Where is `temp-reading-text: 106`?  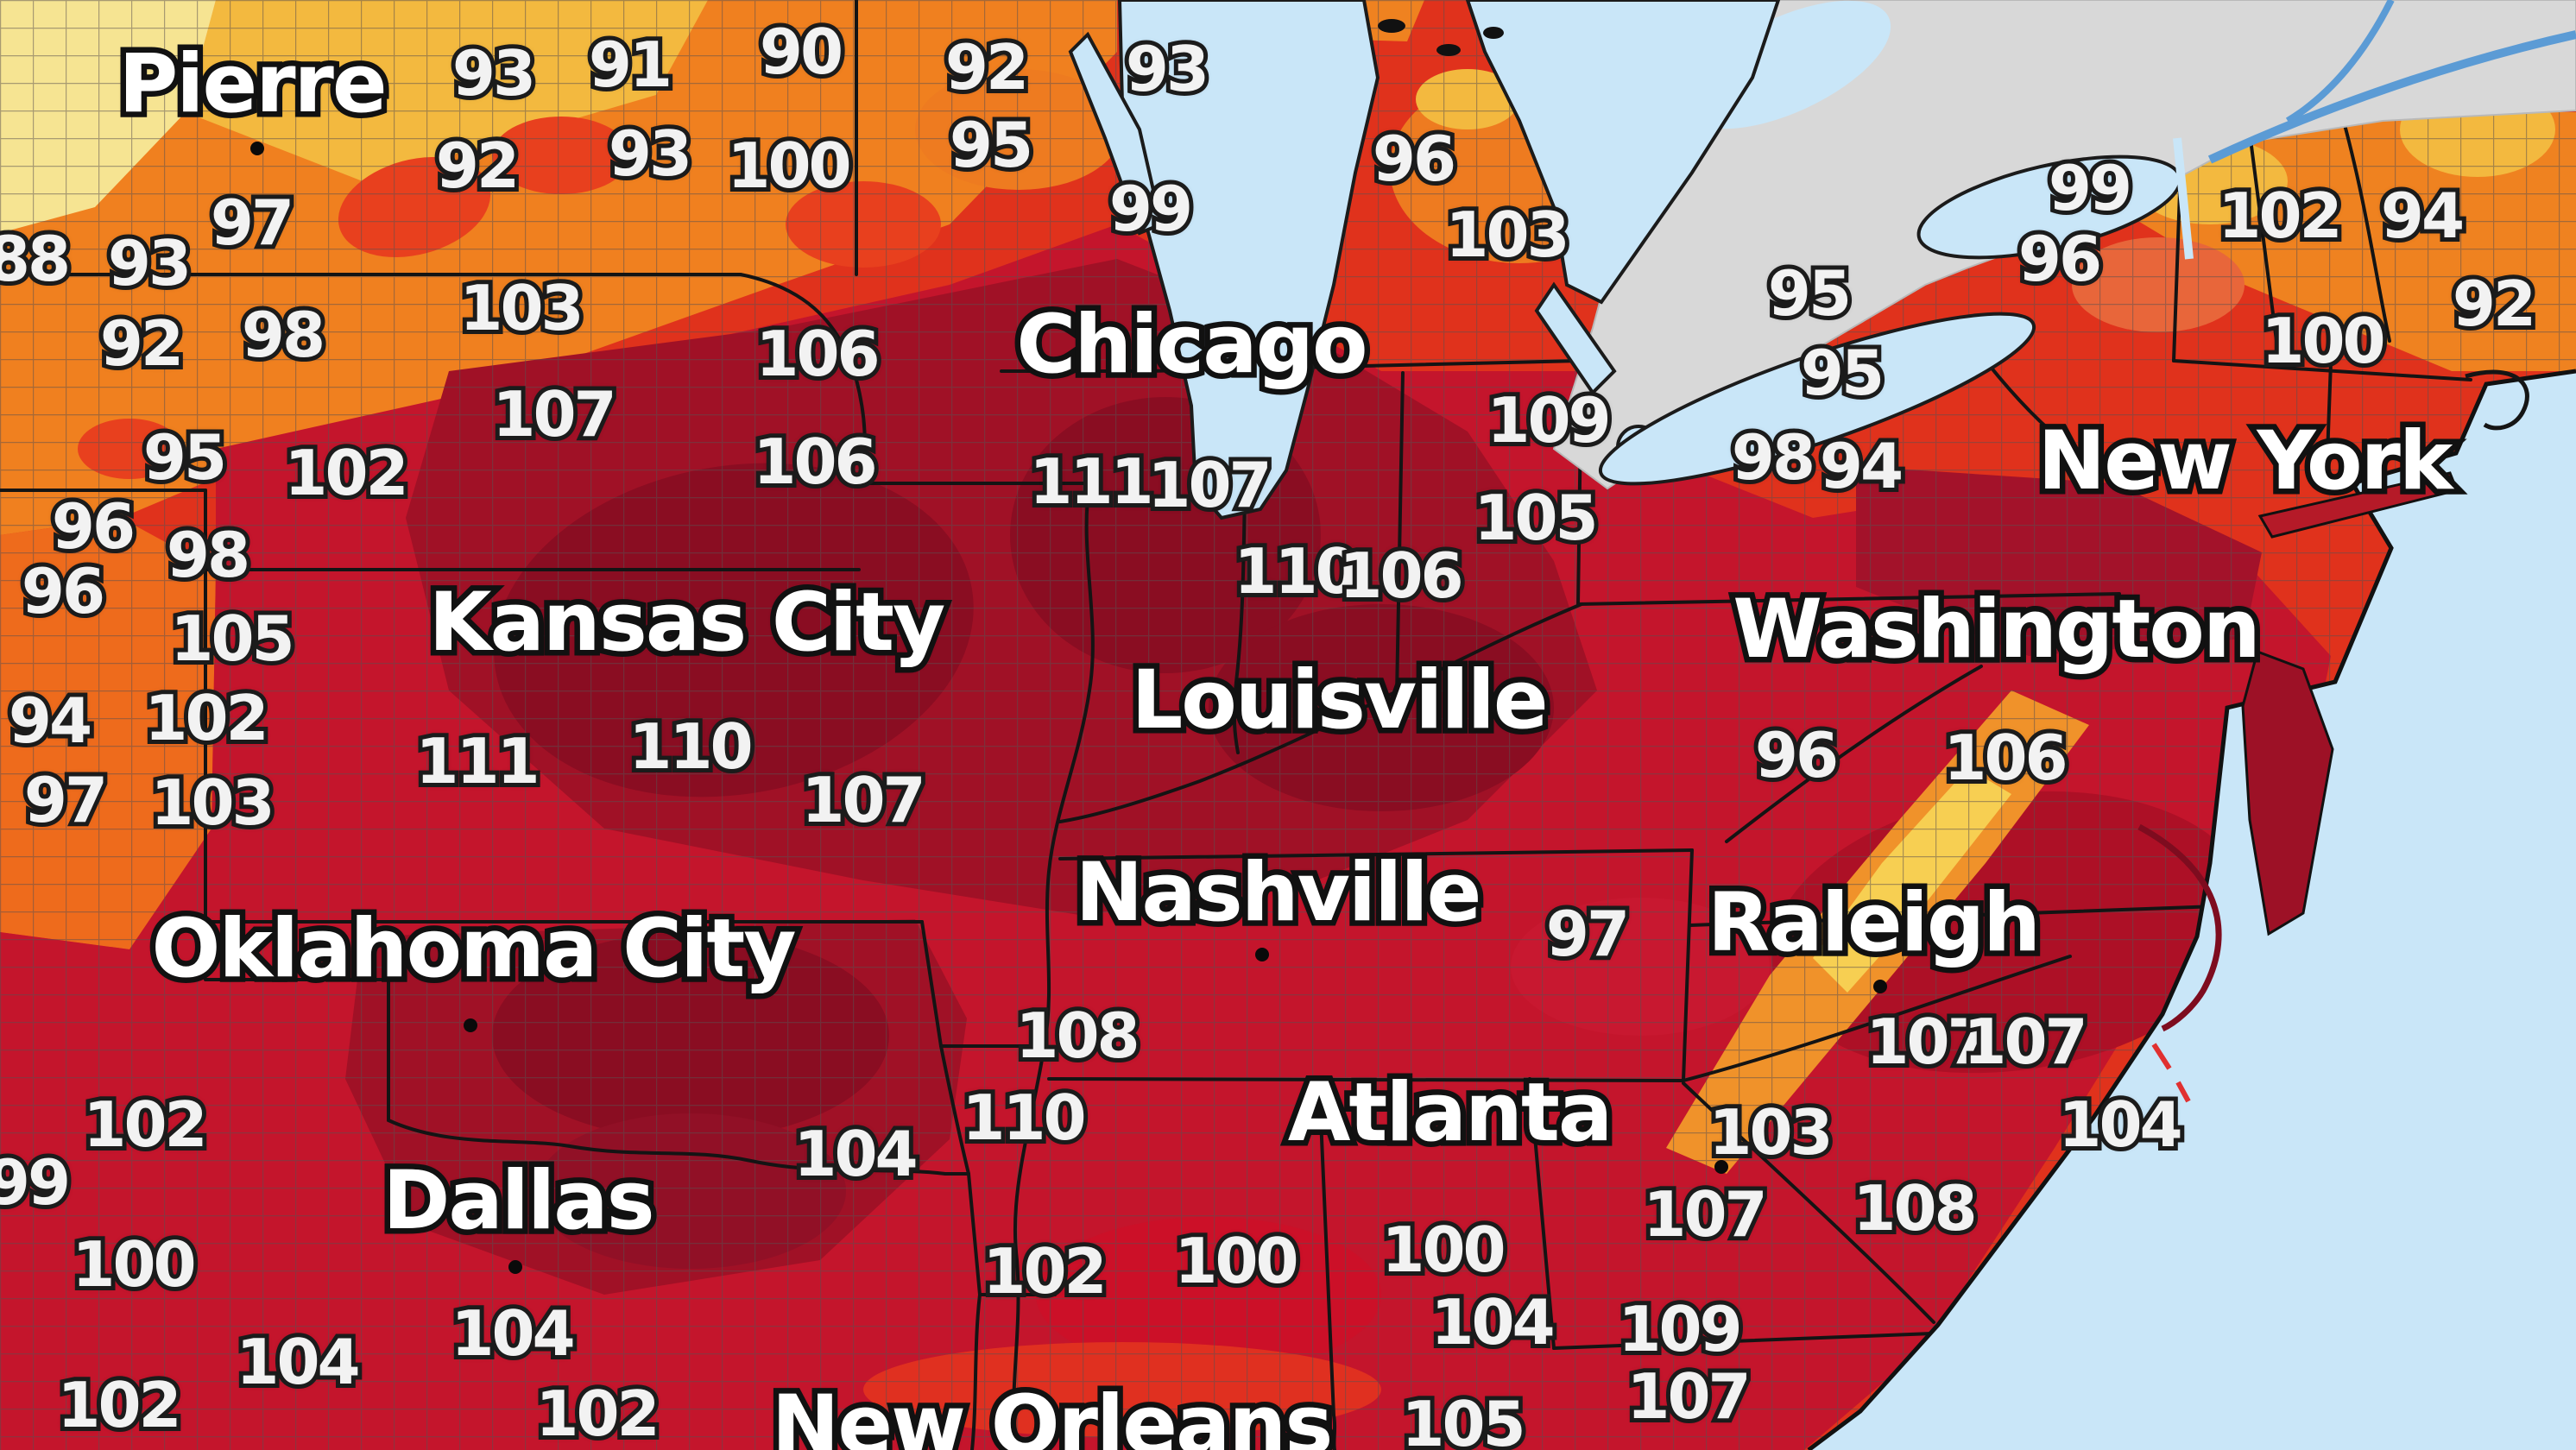 temp-reading-text: 106 is located at coordinates (817, 354).